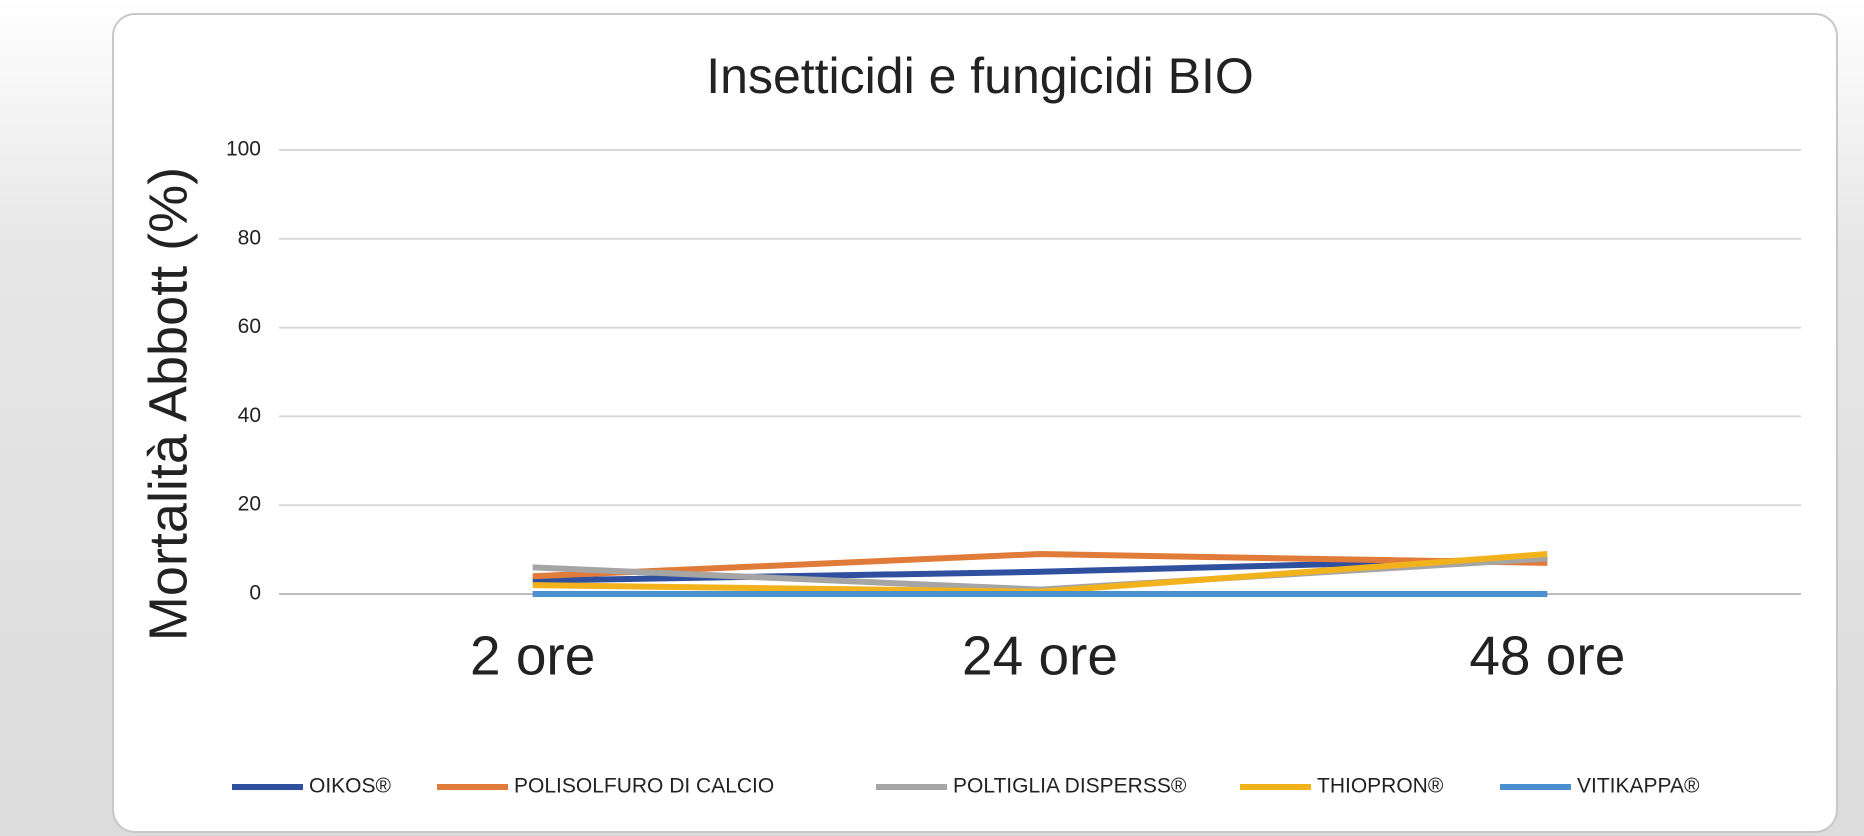  I want to click on y-tick-label: 100, so click(243, 149).